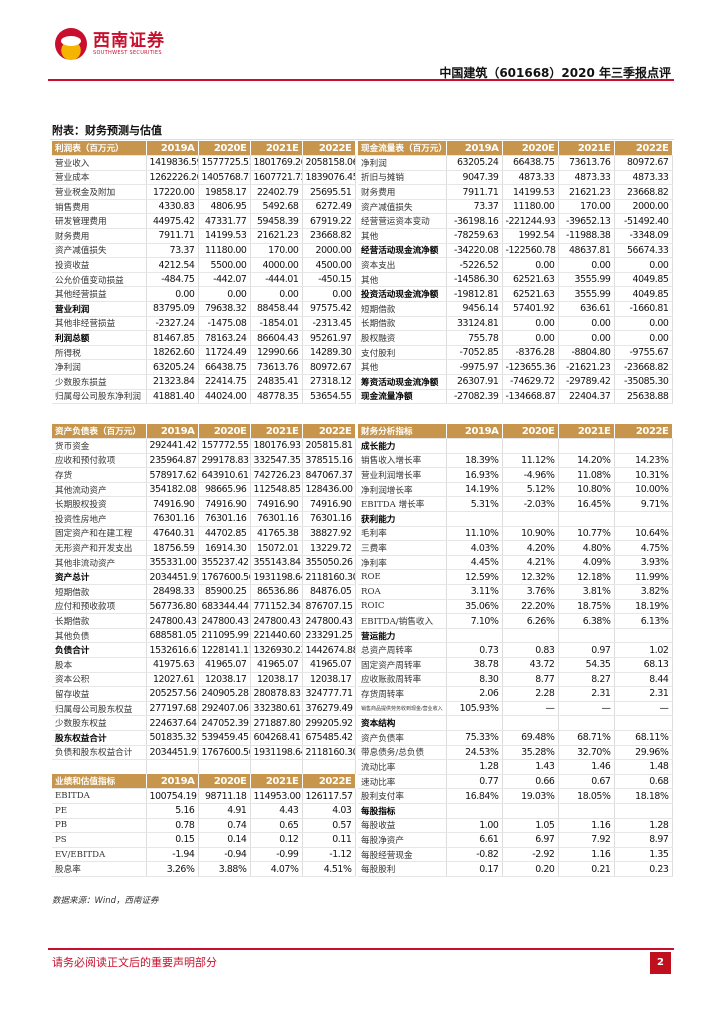 Image resolution: width=724 pixels, height=1024 pixels. Describe the element at coordinates (586, 280) in the screenshot. I see `value-cell: 3555.99` at that location.